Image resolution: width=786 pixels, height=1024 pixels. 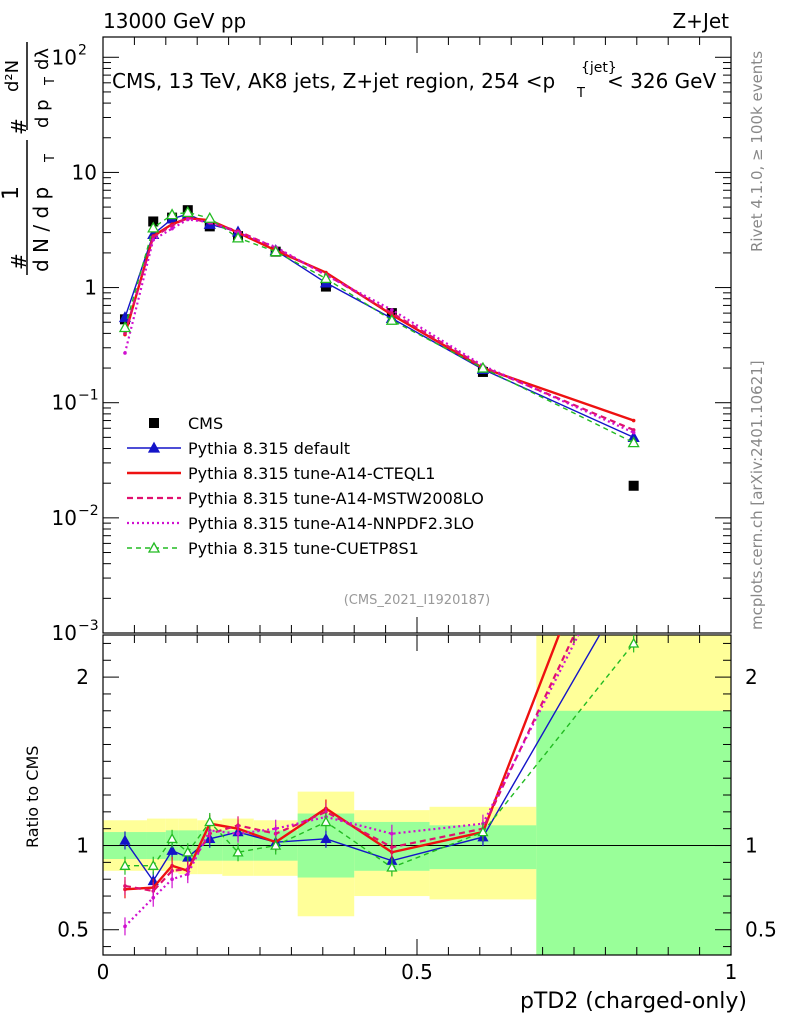 I want to click on legend-label-cuetp8s1: Pythia 8.315 tune-CUETP8S1, so click(x=303, y=548).